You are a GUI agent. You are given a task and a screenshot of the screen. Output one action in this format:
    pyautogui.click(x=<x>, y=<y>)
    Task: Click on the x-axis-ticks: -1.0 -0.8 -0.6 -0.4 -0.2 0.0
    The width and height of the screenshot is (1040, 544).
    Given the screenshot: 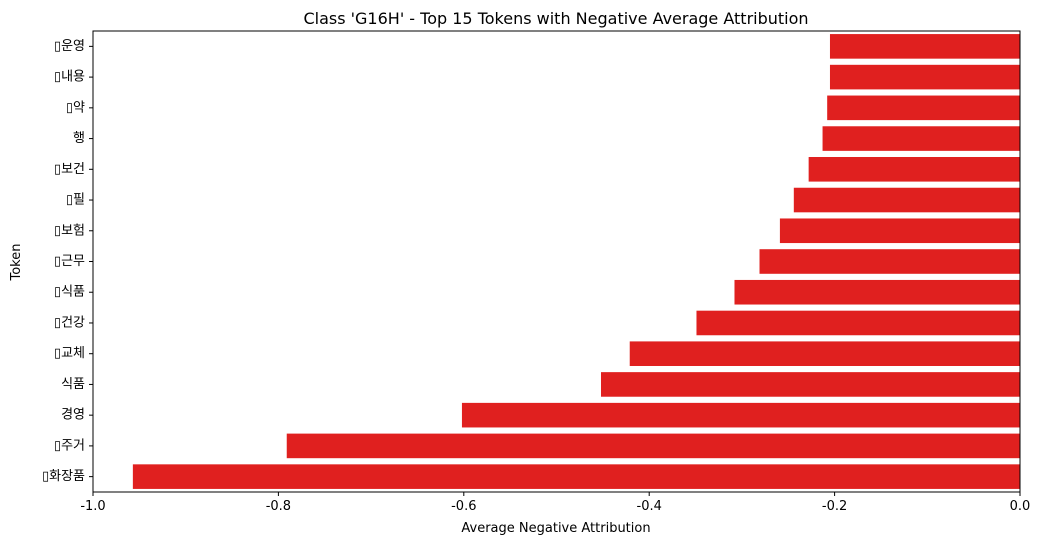 What is the action you would take?
    pyautogui.click(x=555, y=503)
    